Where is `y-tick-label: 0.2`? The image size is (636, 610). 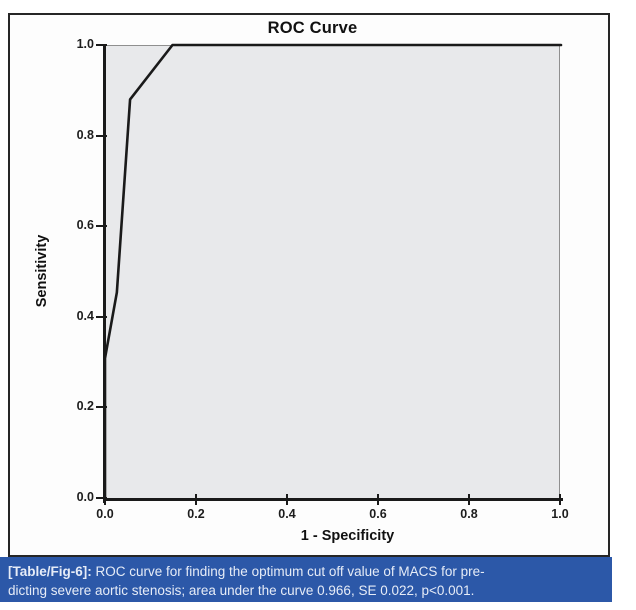
y-tick-label: 0.2 is located at coordinates (85, 406).